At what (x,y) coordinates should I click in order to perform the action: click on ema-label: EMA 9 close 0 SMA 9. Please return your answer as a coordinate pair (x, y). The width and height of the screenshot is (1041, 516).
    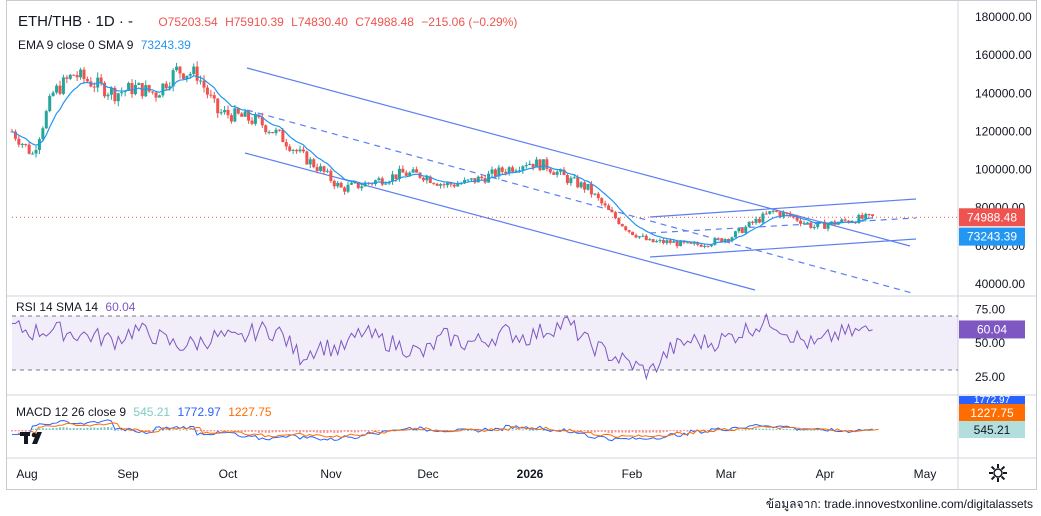
    Looking at the image, I should click on (76, 45).